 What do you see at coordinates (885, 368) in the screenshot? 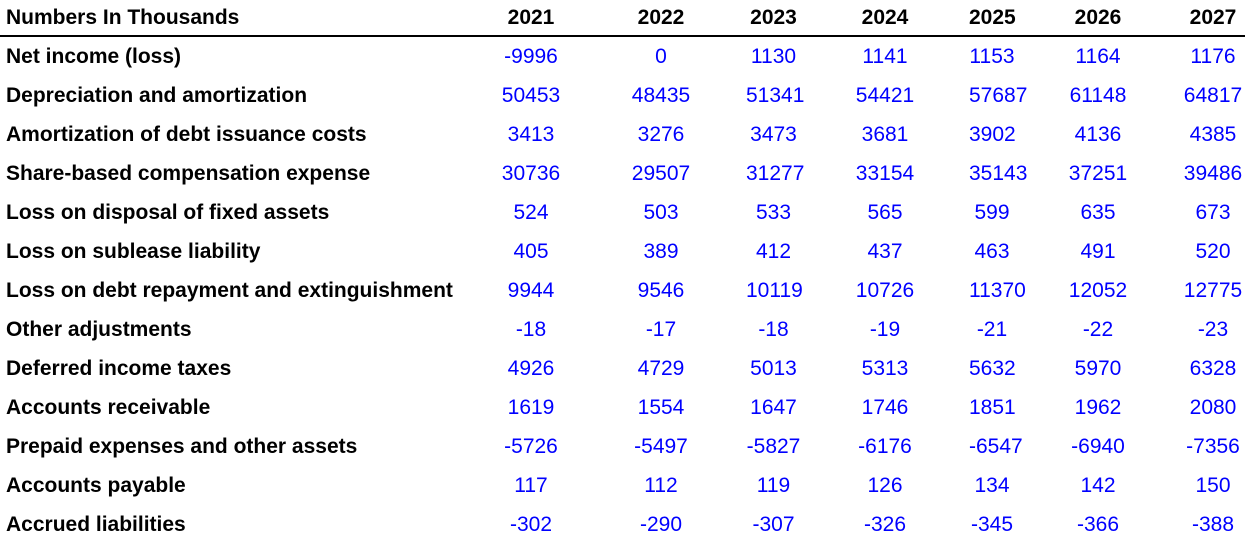
I see `table-cell: 5313` at bounding box center [885, 368].